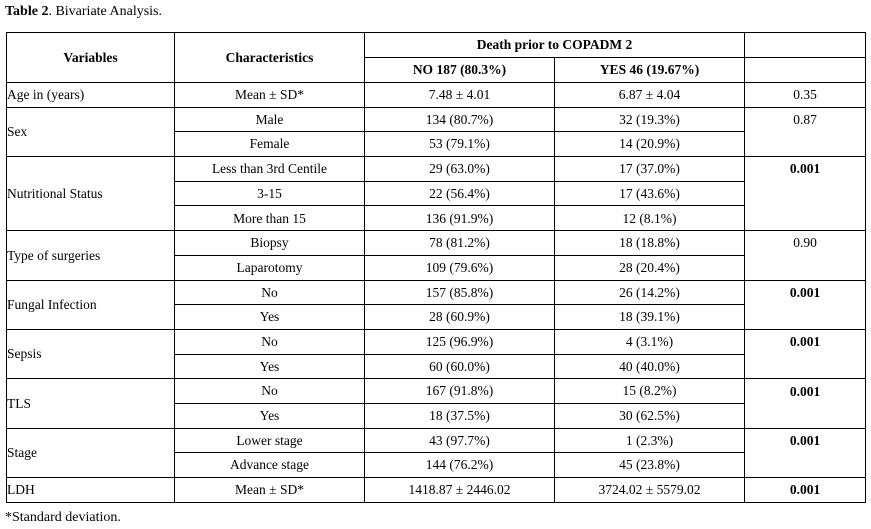  What do you see at coordinates (269, 218) in the screenshot?
I see `characteristic-cell: More than 15` at bounding box center [269, 218].